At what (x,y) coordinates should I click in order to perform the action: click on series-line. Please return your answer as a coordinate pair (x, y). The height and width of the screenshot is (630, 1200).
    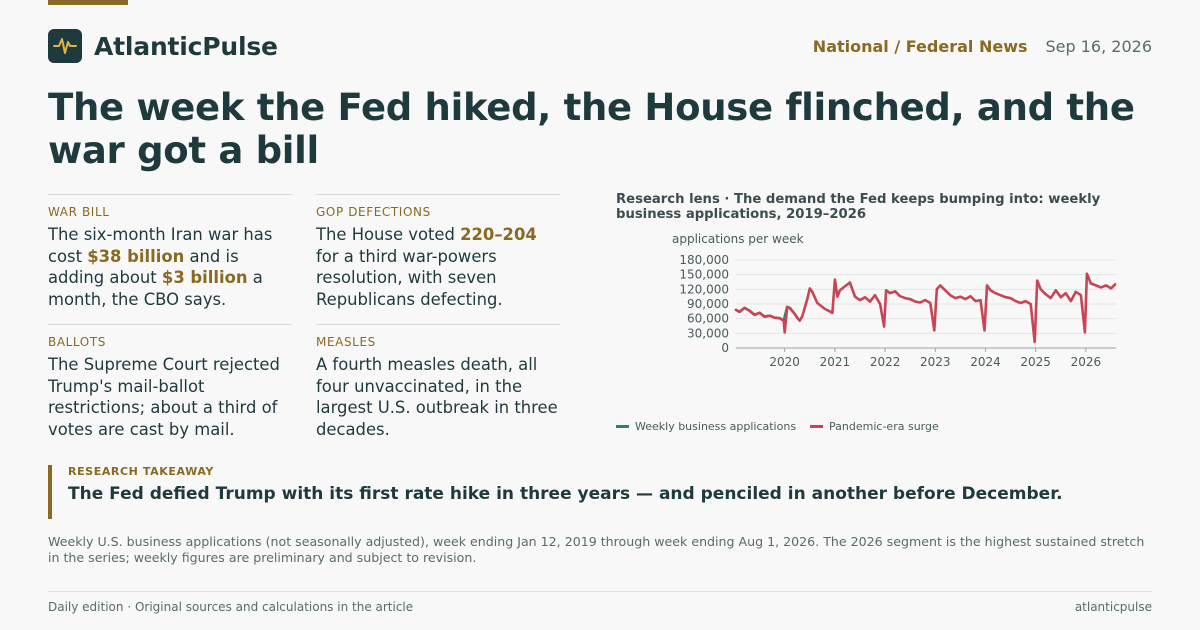
    Looking at the image, I should click on (925, 308).